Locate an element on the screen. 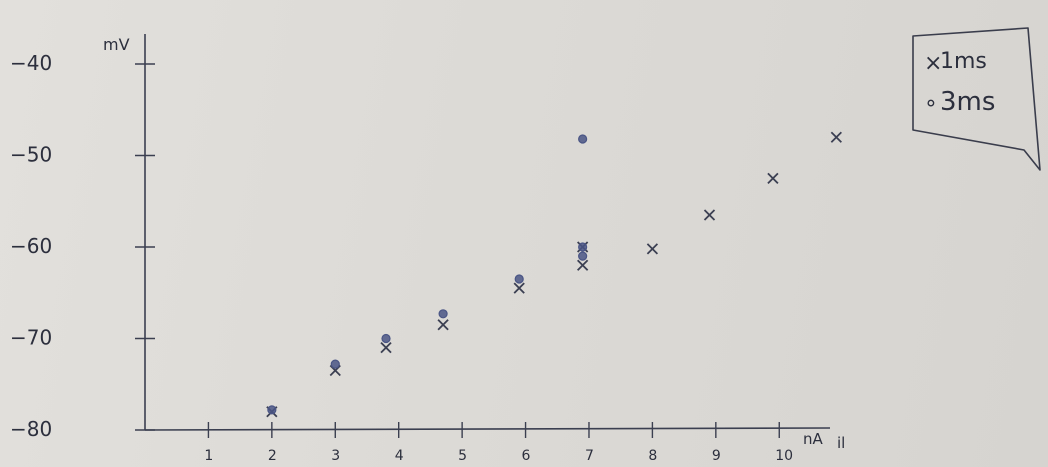  x-axis-label: nA is located at coordinates (813, 439).